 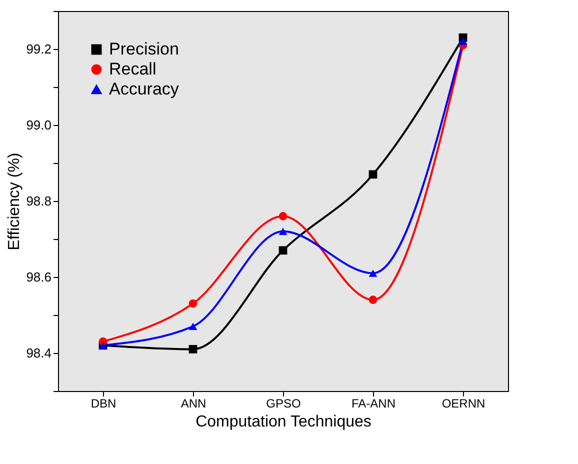 I want to click on x-tick-label: OERNN, so click(x=464, y=403).